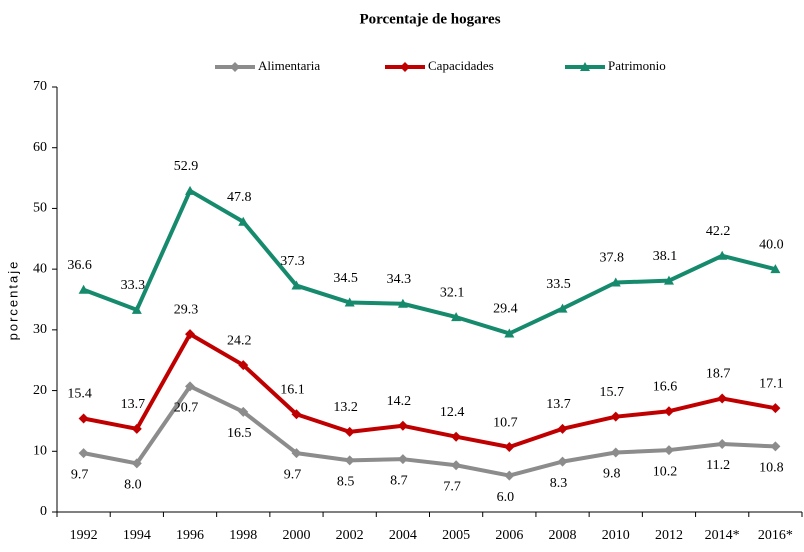  I want to click on data-label: 17.1, so click(771, 383).